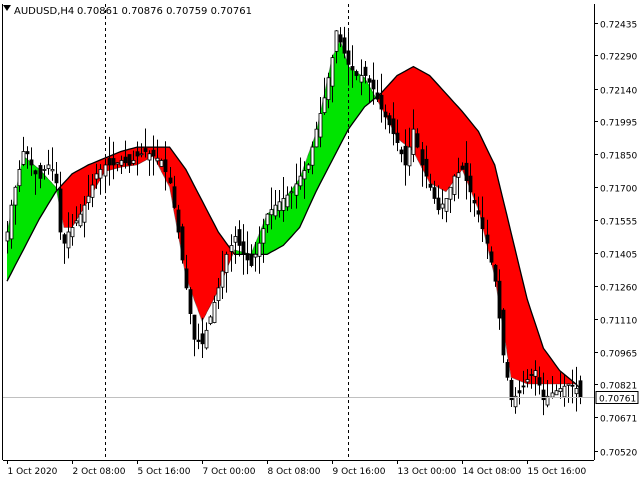 The image size is (640, 484). What do you see at coordinates (7, 8) in the screenshot?
I see `collapse-triangle-icon` at bounding box center [7, 8].